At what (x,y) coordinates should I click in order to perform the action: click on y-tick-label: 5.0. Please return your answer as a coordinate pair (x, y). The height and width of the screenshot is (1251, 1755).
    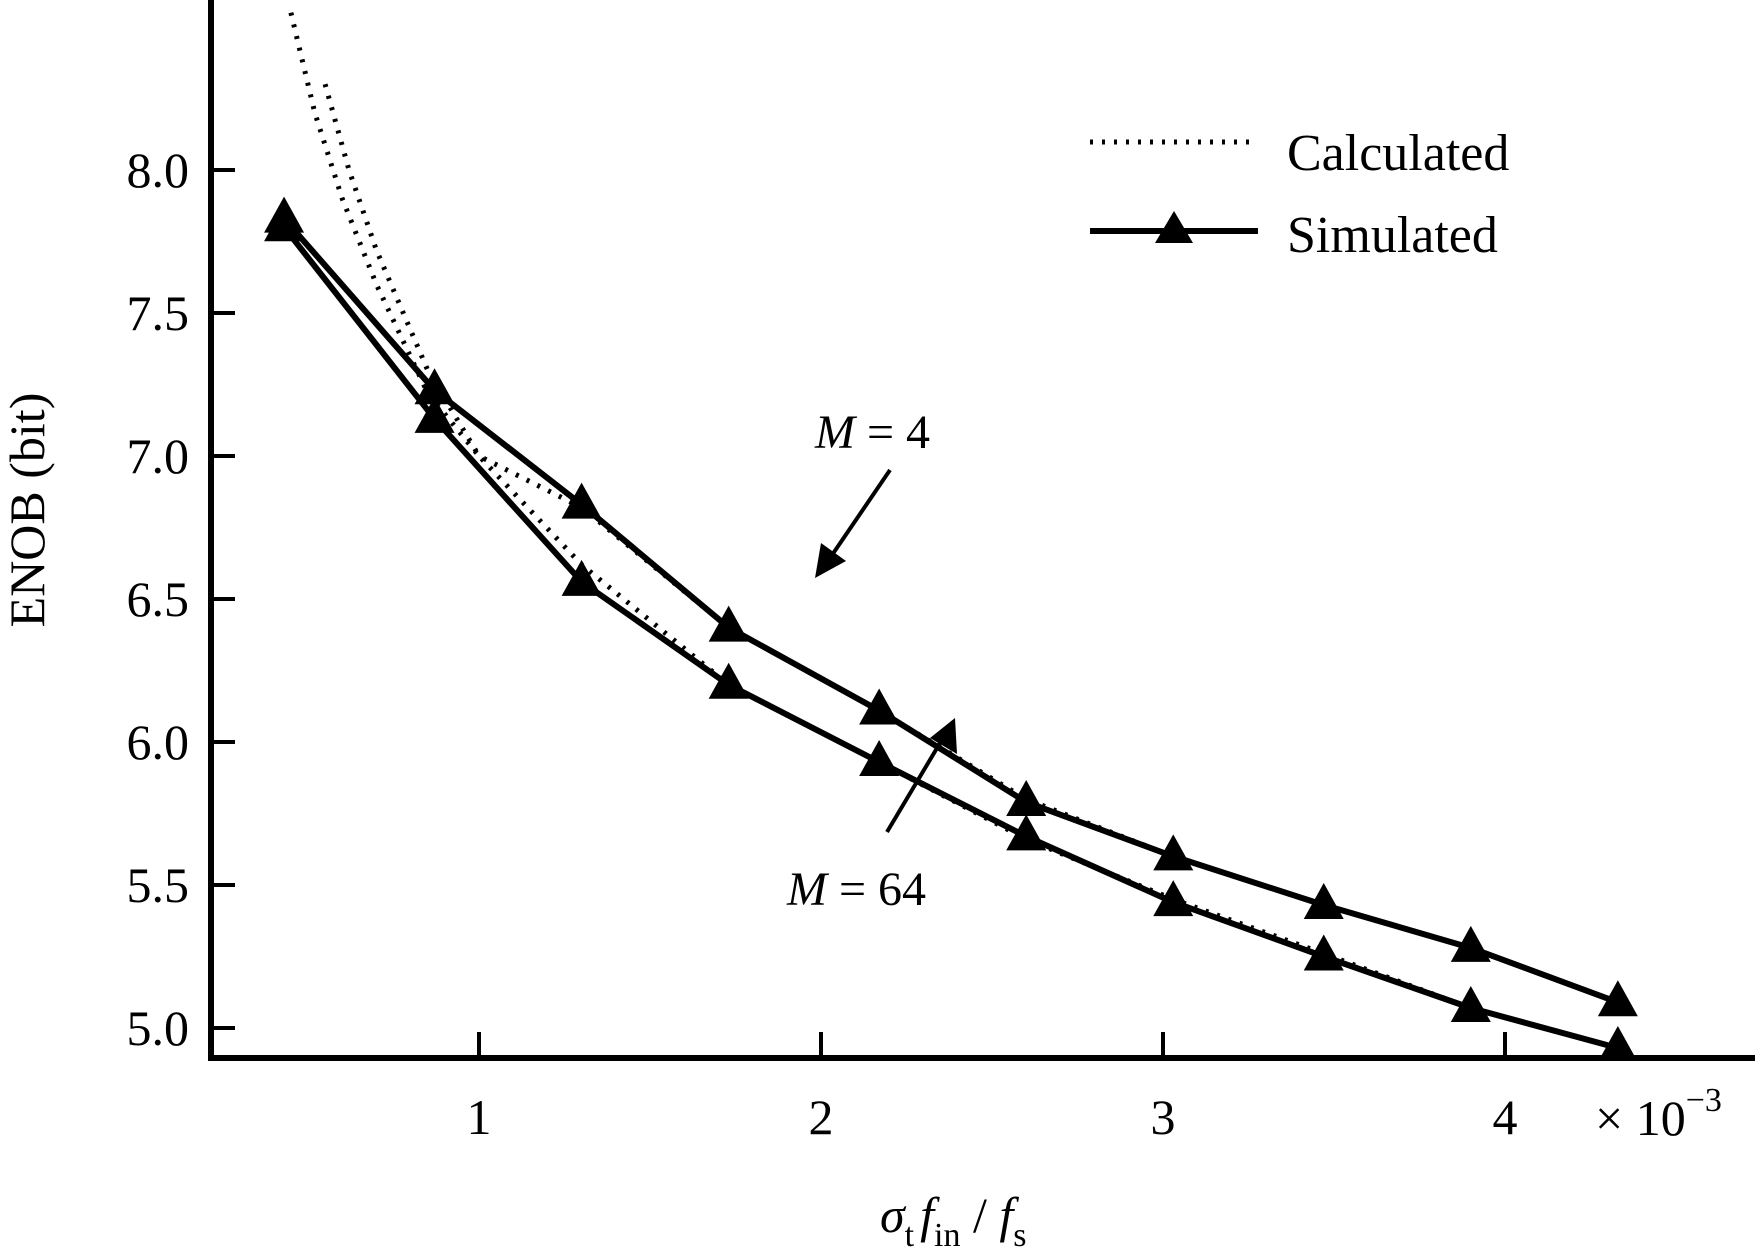
    Looking at the image, I should click on (158, 1028).